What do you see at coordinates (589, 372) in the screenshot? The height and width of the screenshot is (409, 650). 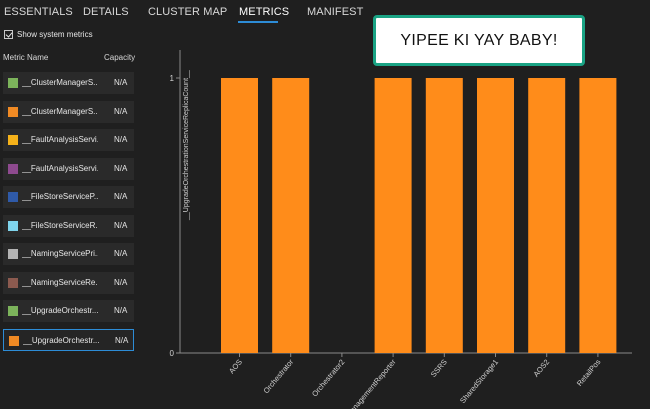 I see `x-tick-label: RetailPos` at bounding box center [589, 372].